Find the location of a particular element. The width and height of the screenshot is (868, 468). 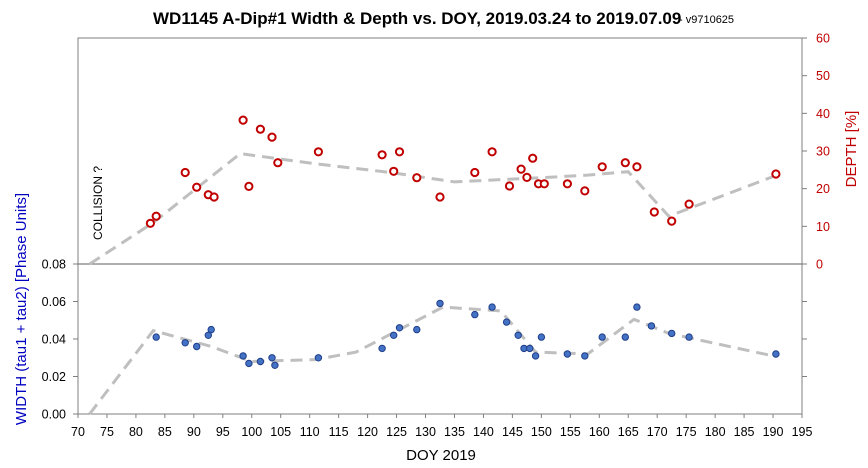

x-tick-label: 140 is located at coordinates (483, 432).